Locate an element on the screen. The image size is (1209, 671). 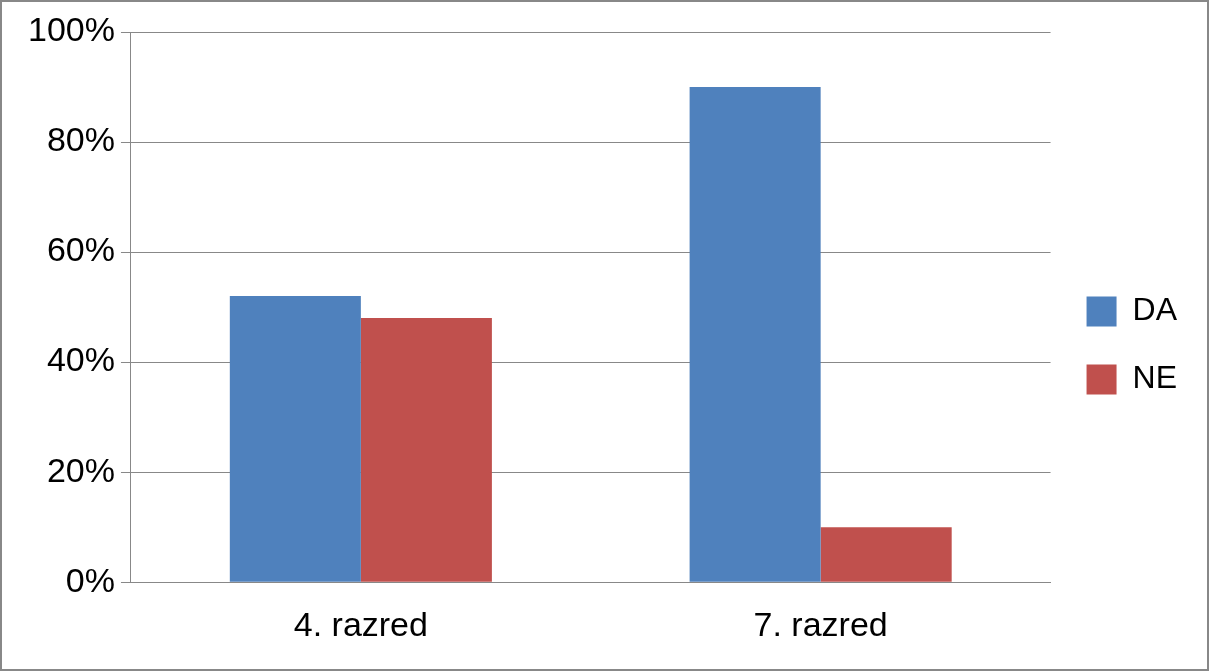
y-tick-label: 80% is located at coordinates (80, 139).